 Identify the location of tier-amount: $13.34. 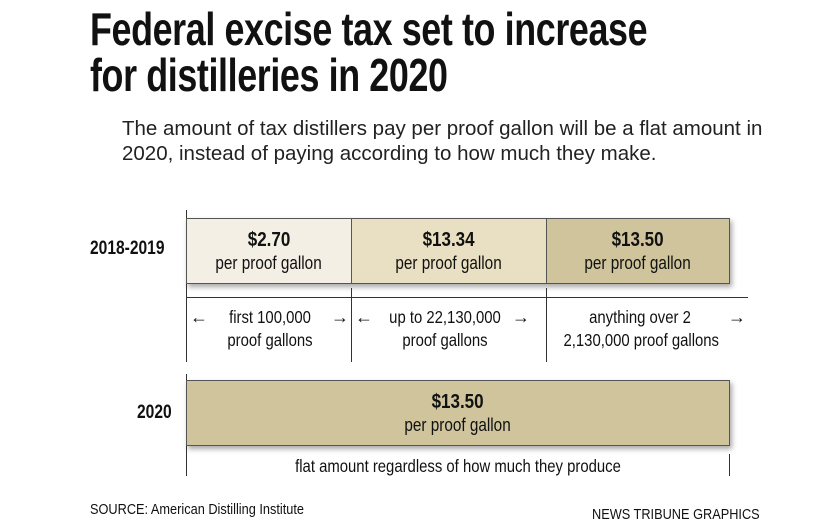
(448, 240).